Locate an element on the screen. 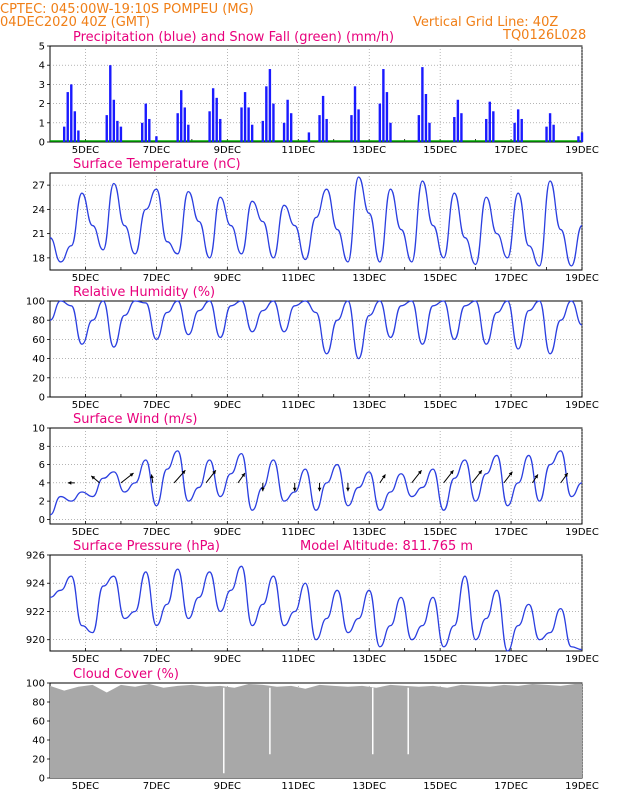 The height and width of the screenshot is (800, 618). cloud-ytick-label: 0 is located at coordinates (42, 779).